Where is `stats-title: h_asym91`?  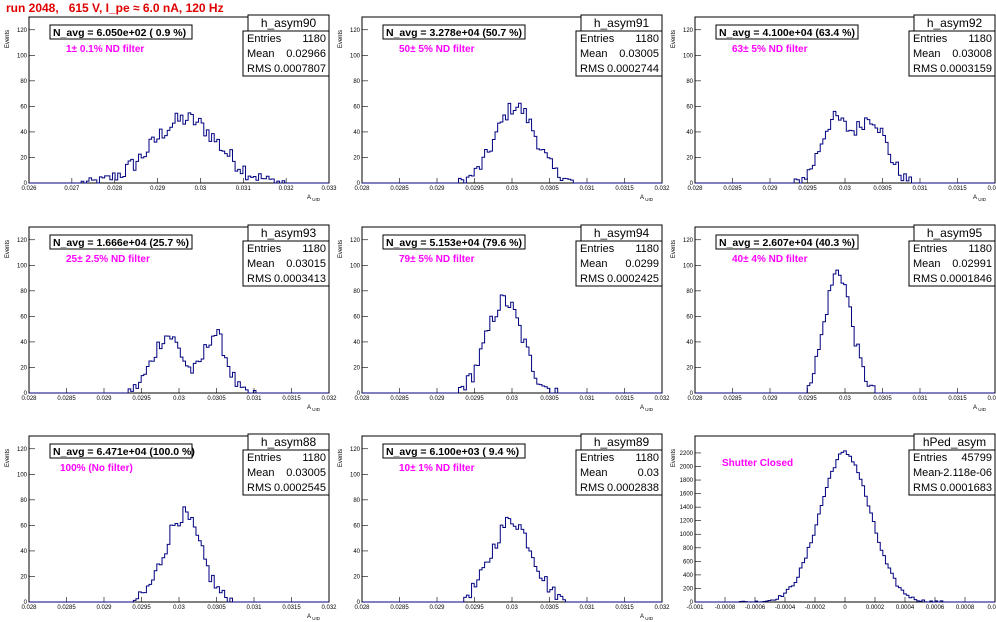
stats-title: h_asym91 is located at coordinates (622, 23).